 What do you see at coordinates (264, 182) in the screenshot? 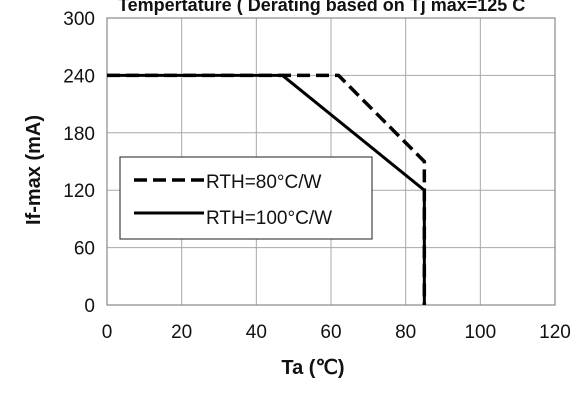
I see `legend-label-rth80: RTH=80°C/W` at bounding box center [264, 182].